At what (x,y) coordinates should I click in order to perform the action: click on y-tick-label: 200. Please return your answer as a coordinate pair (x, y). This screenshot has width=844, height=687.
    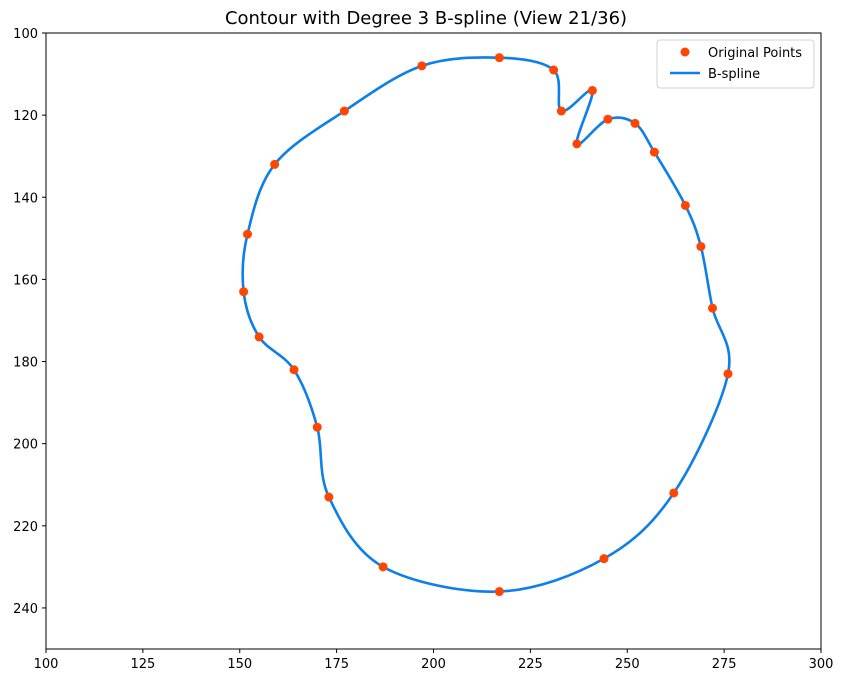
    Looking at the image, I should click on (25, 445).